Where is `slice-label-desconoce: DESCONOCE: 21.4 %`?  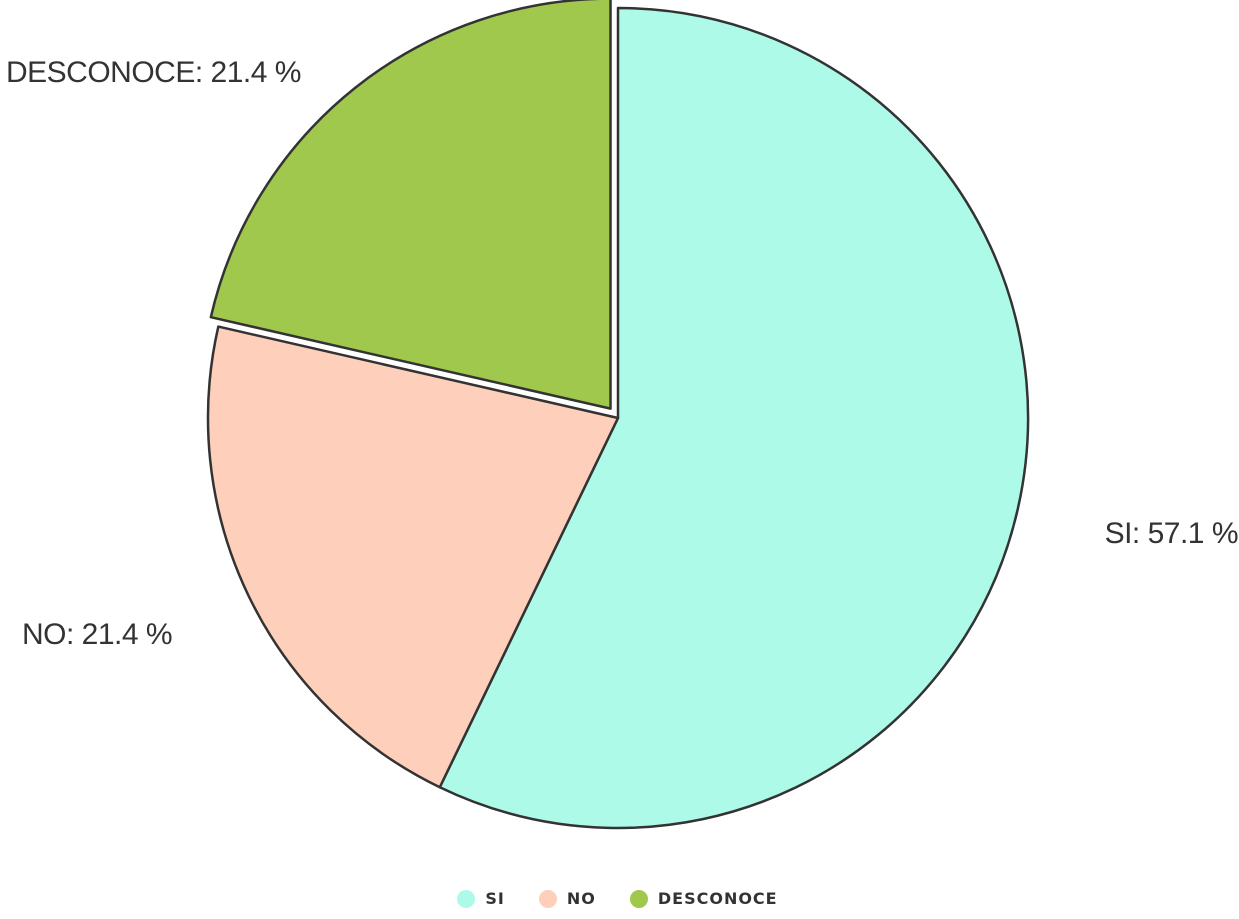
slice-label-desconoce: DESCONOCE: 21.4 % is located at coordinates (153, 72).